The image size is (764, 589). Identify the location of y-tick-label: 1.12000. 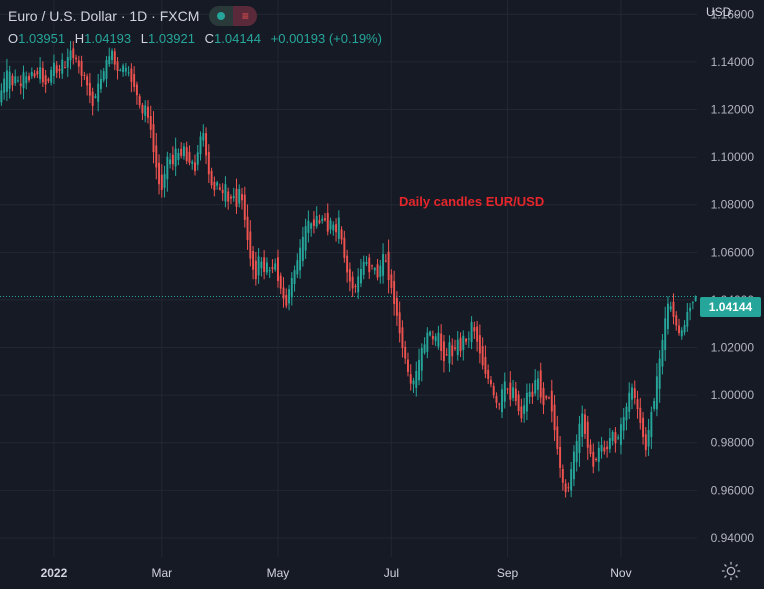
(733, 109).